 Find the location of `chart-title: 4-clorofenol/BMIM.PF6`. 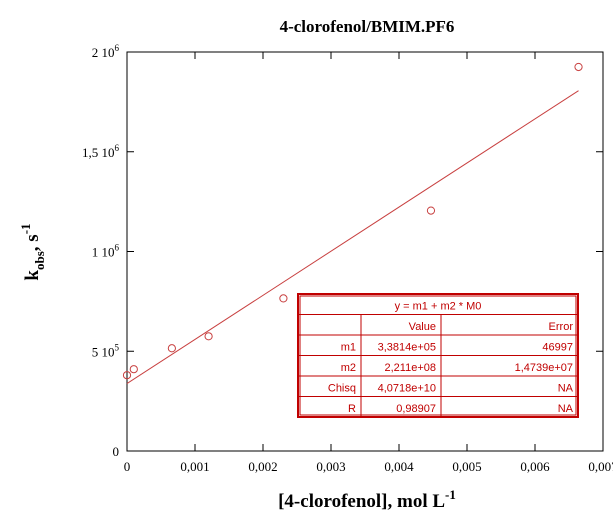

chart-title: 4-clorofenol/BMIM.PF6 is located at coordinates (367, 26).